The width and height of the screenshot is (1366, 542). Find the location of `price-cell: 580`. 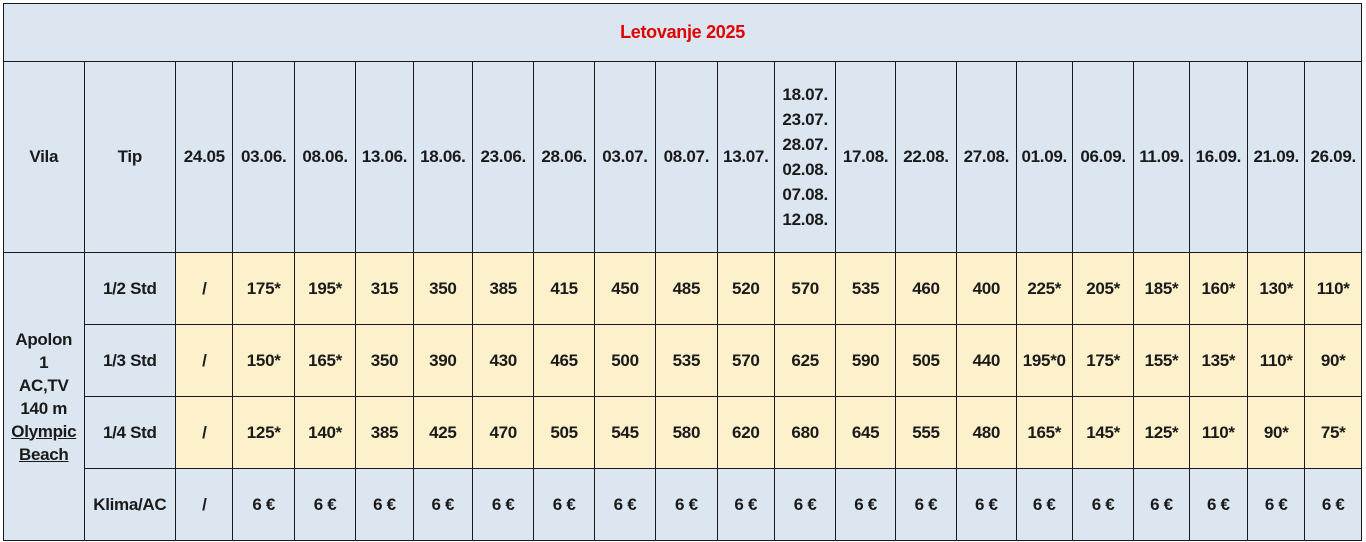

price-cell: 580 is located at coordinates (686, 432).